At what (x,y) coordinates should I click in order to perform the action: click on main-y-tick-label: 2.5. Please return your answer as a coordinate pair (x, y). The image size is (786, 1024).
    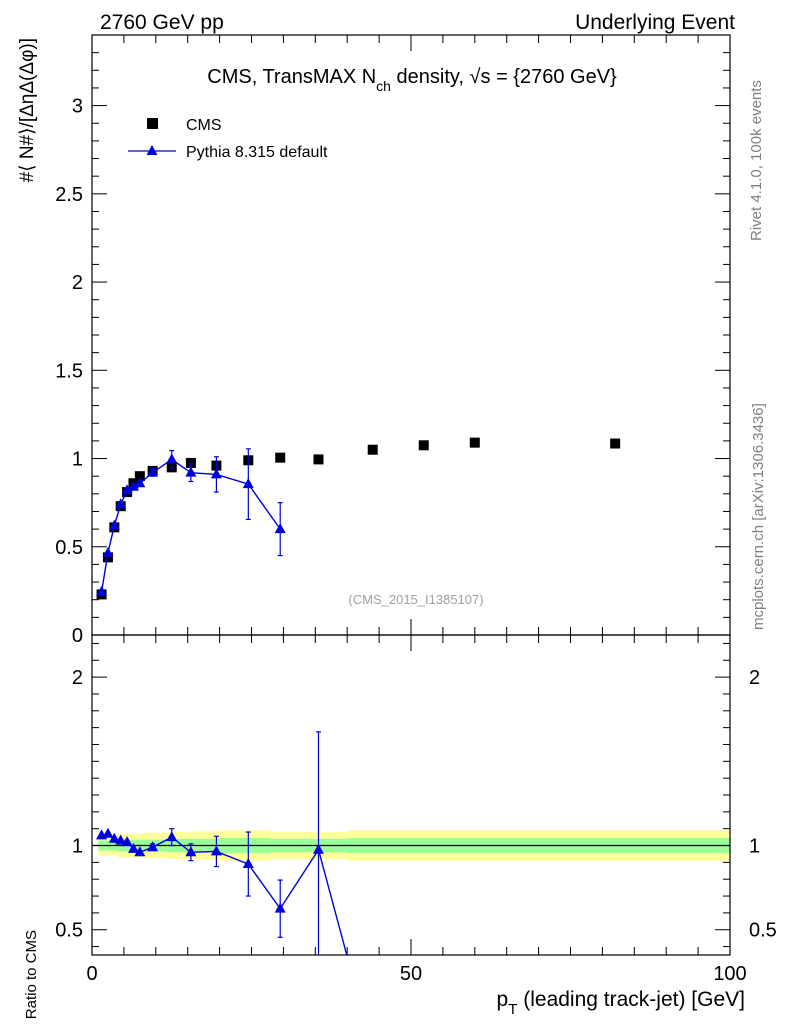
    Looking at the image, I should click on (69, 195).